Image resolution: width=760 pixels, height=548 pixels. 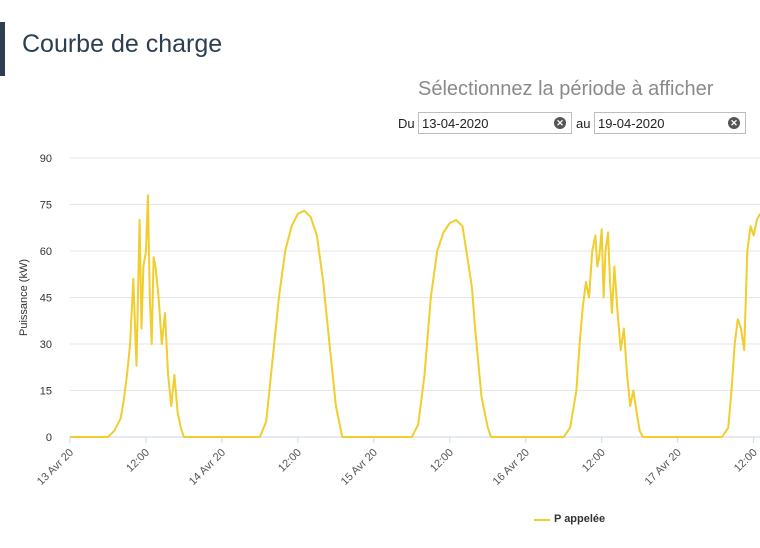 What do you see at coordinates (580, 519) in the screenshot?
I see `legend-label: P appelée` at bounding box center [580, 519].